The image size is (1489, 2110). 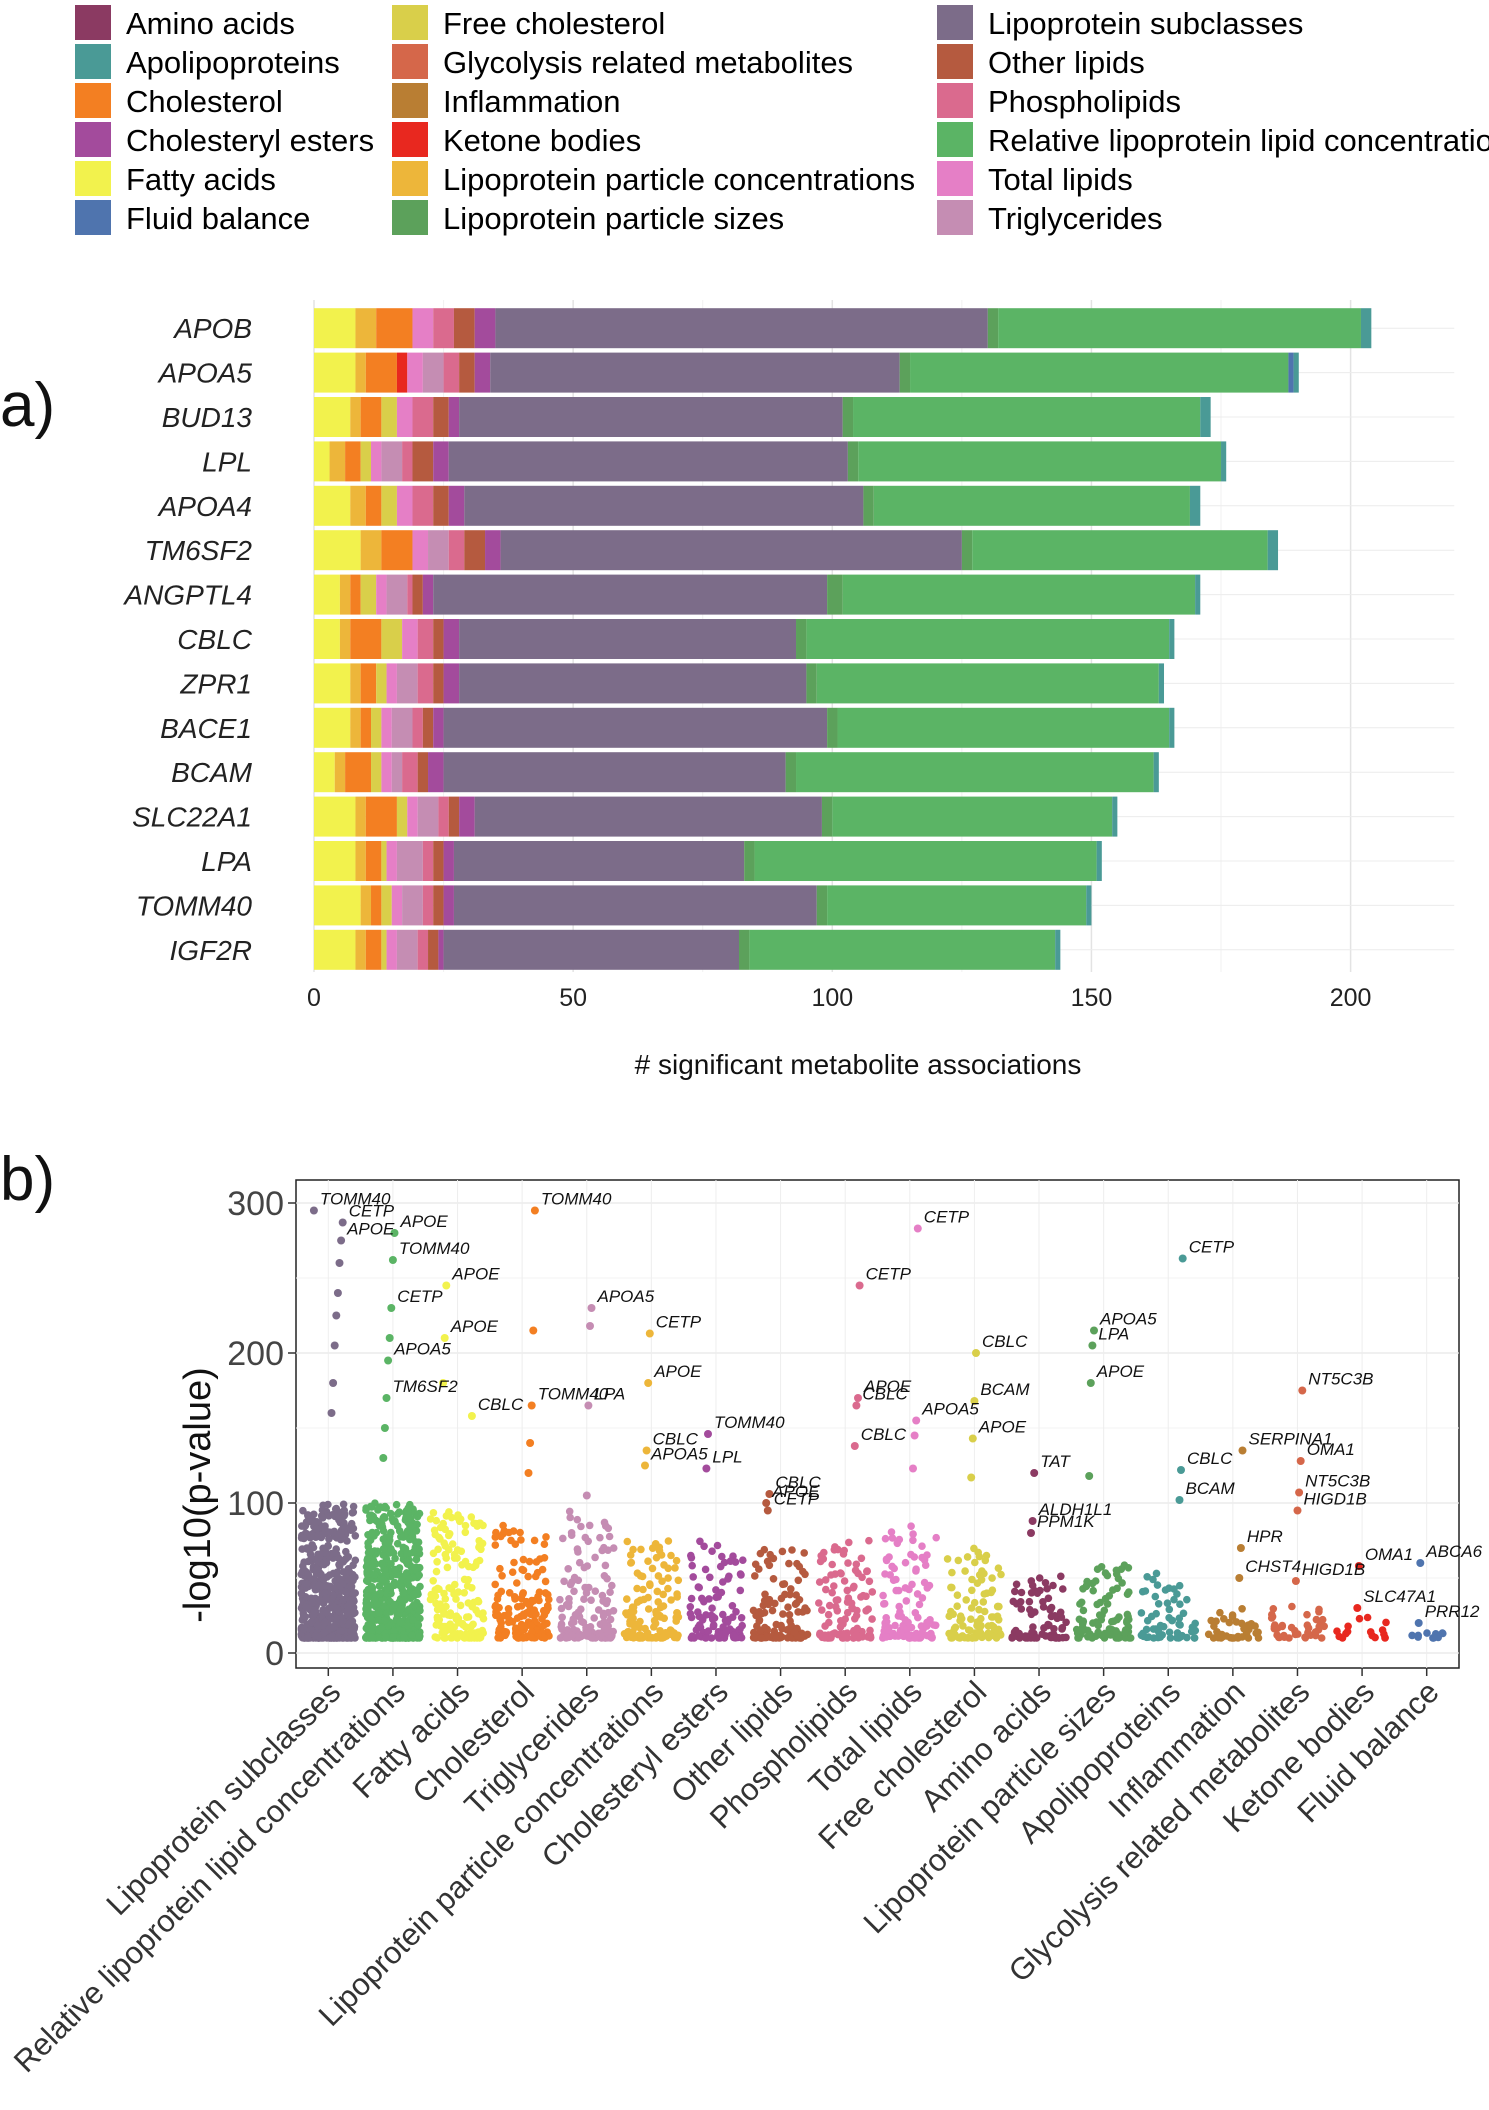 What do you see at coordinates (207, 62) in the screenshot?
I see `legend-item: Apolipoproteins` at bounding box center [207, 62].